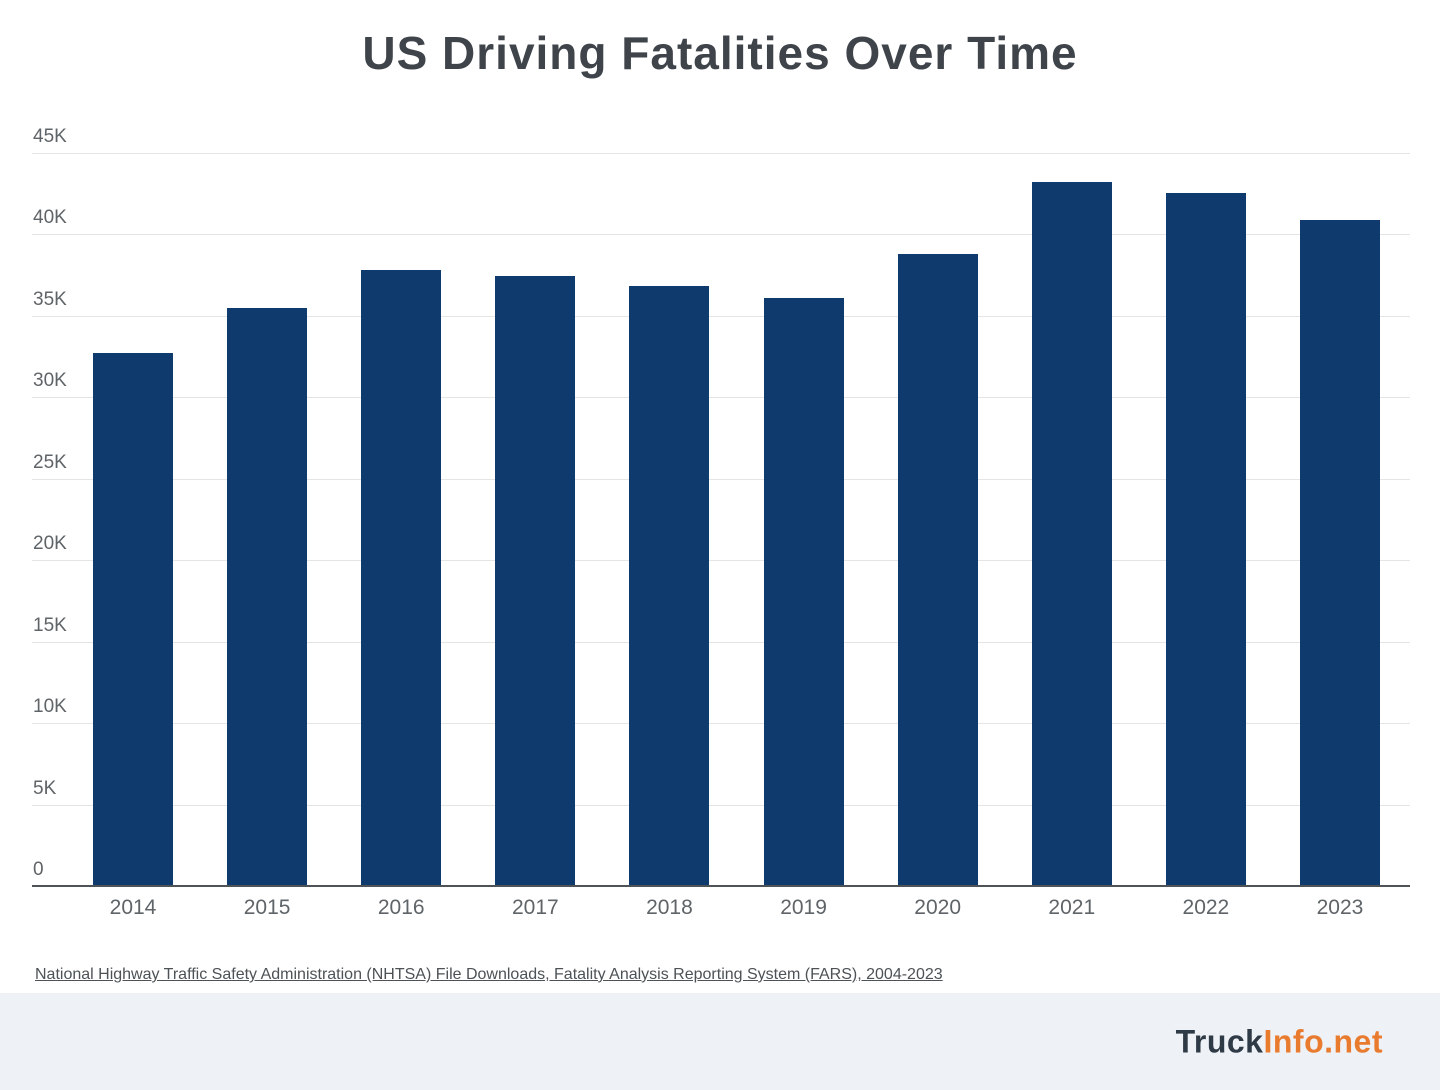 The width and height of the screenshot is (1440, 1090). I want to click on x-tick-label-2022: 2022, so click(1206, 907).